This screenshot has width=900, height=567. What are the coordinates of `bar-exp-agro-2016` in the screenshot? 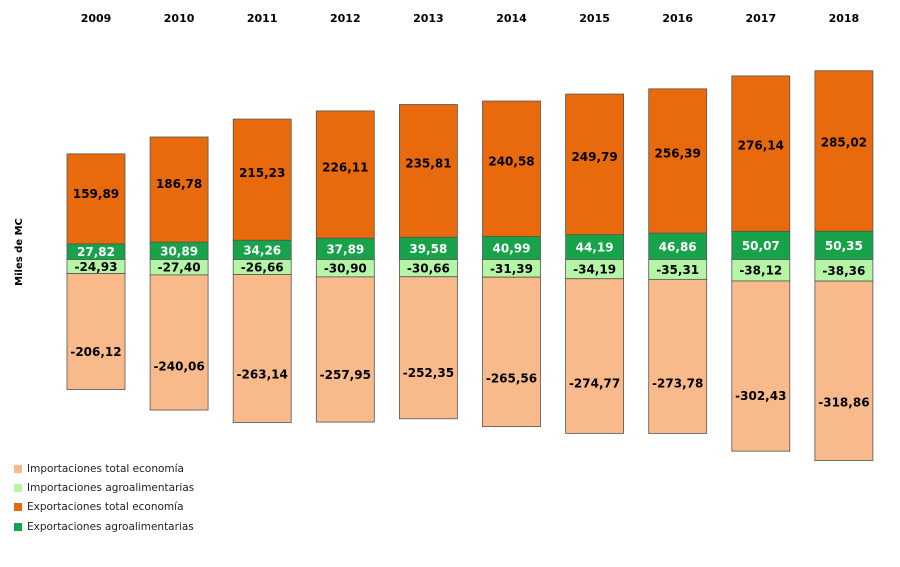 It's located at (678, 246).